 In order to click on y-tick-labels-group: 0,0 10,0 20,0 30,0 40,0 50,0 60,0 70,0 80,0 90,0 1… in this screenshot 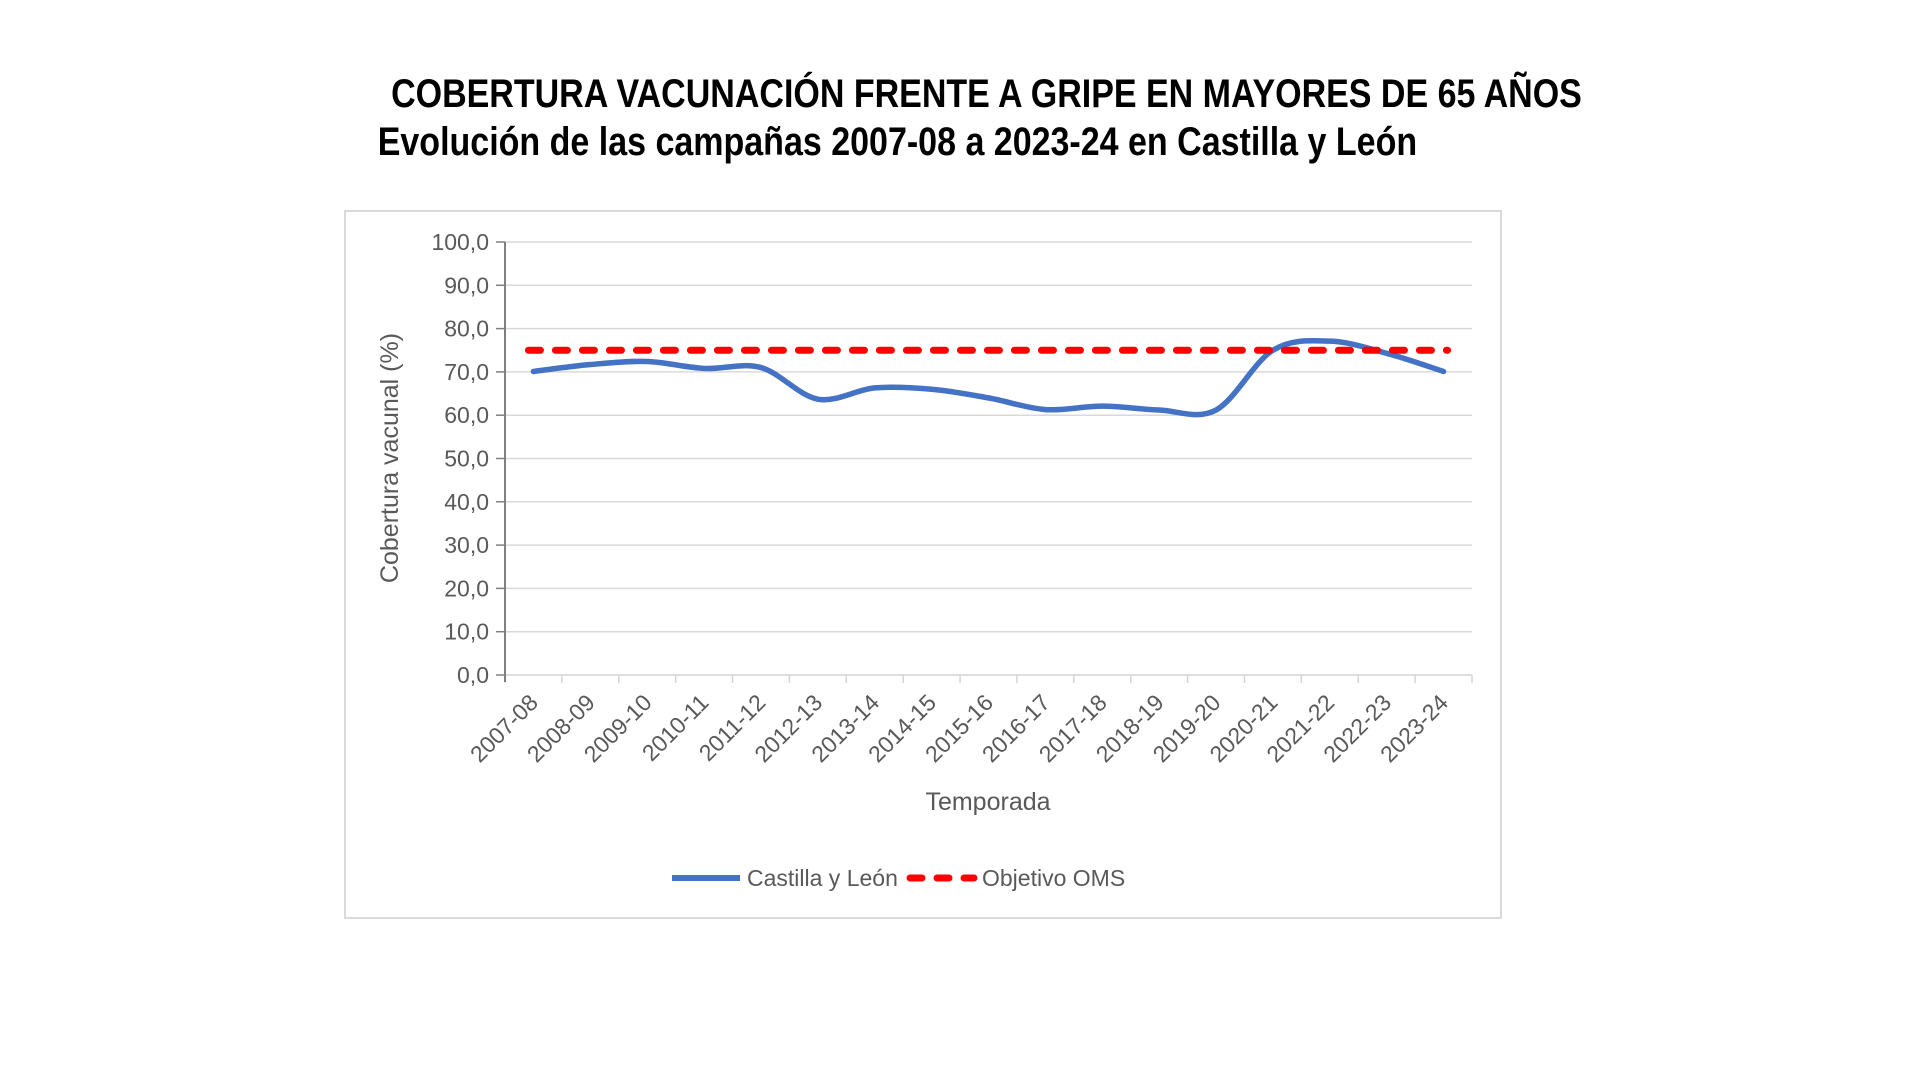, I will do `click(460, 458)`.